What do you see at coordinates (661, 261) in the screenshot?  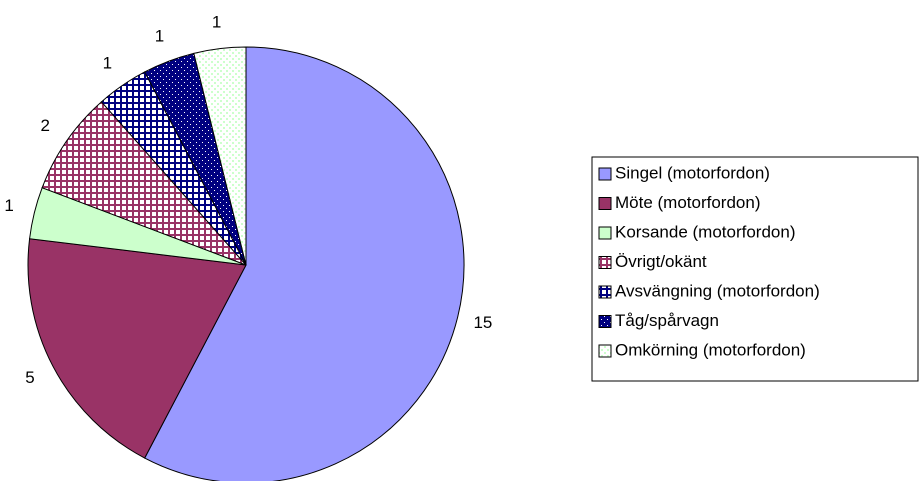 I see `legend-label: Övrigt/okänt` at bounding box center [661, 261].